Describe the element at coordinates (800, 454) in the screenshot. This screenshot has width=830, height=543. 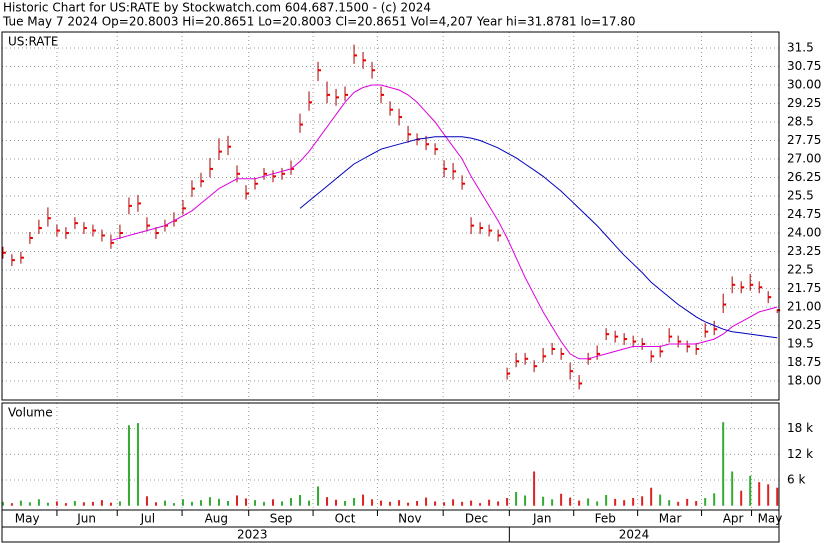
I see `y-tick-label: 12 k` at that location.